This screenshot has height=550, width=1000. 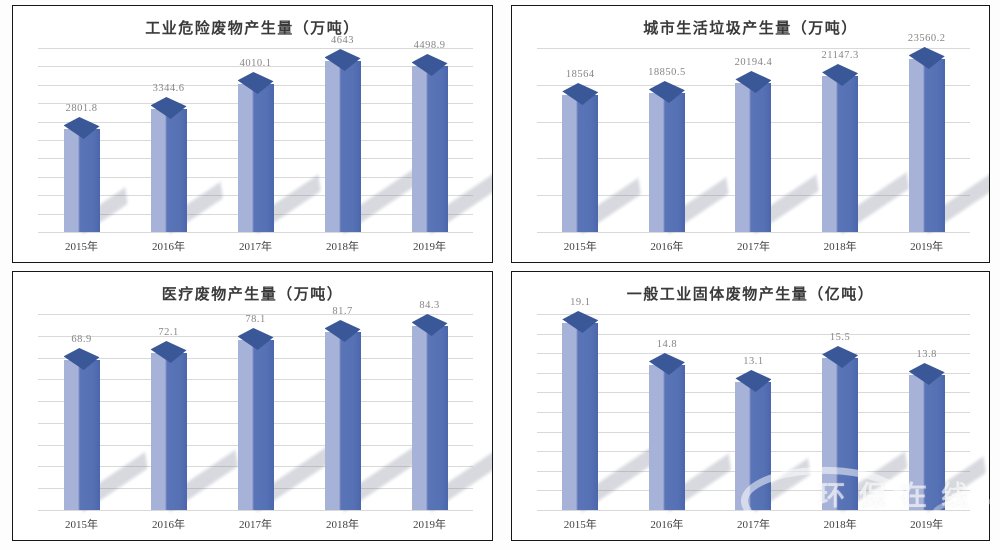 What do you see at coordinates (342, 311) in the screenshot?
I see `value-label: 81.7` at bounding box center [342, 311].